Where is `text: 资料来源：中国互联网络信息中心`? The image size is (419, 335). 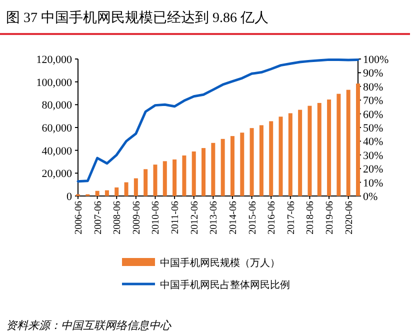
text: 资料来源：中国互联网络信息中心 is located at coordinates (89, 325).